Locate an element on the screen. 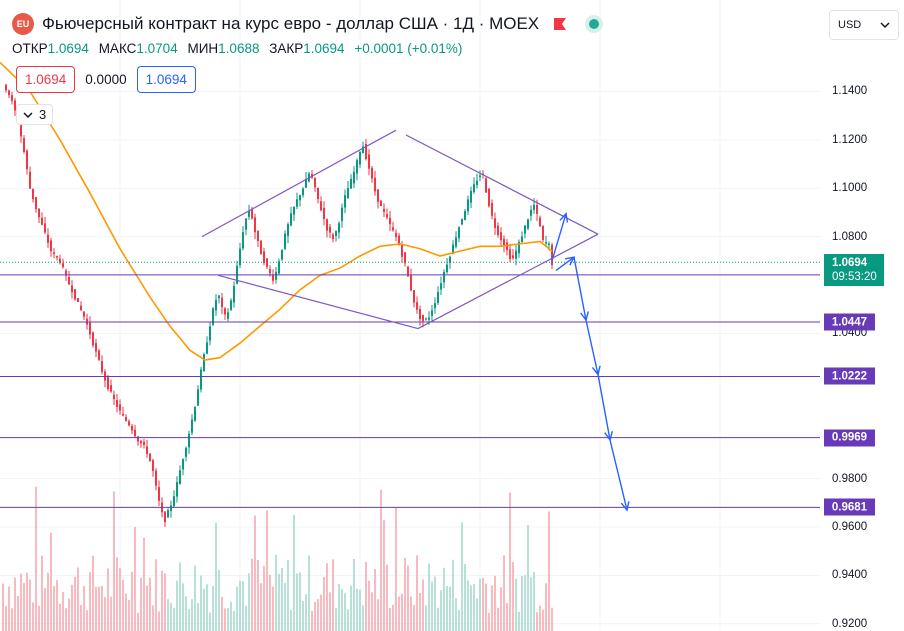 The width and height of the screenshot is (904, 631). buy-button: 1.0694 is located at coordinates (166, 79).